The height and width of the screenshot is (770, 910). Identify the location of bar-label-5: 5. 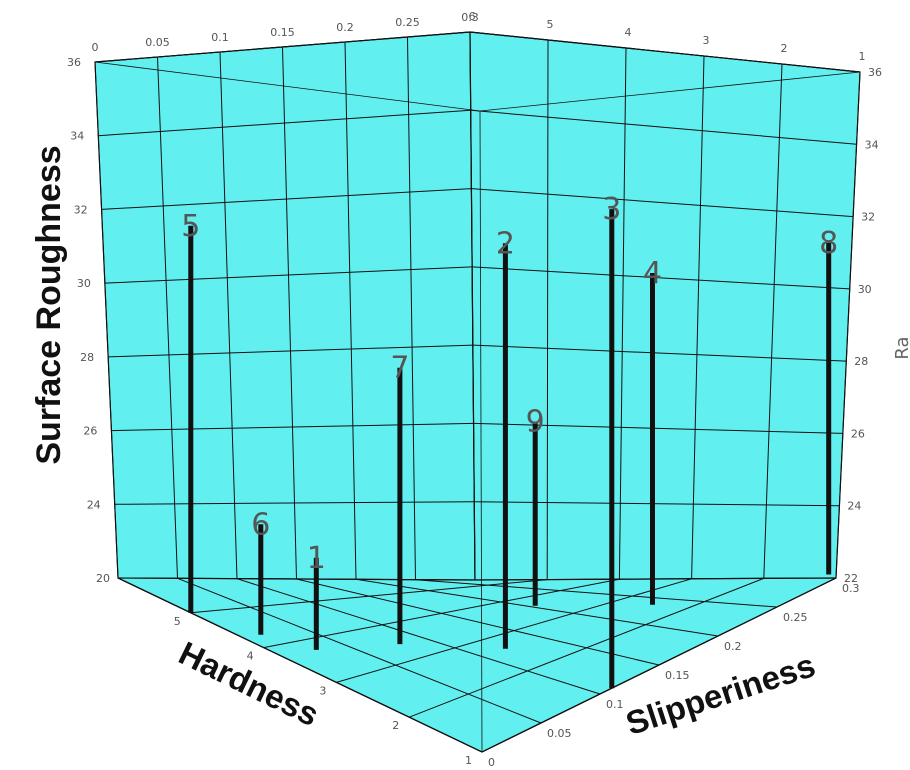
(190, 226).